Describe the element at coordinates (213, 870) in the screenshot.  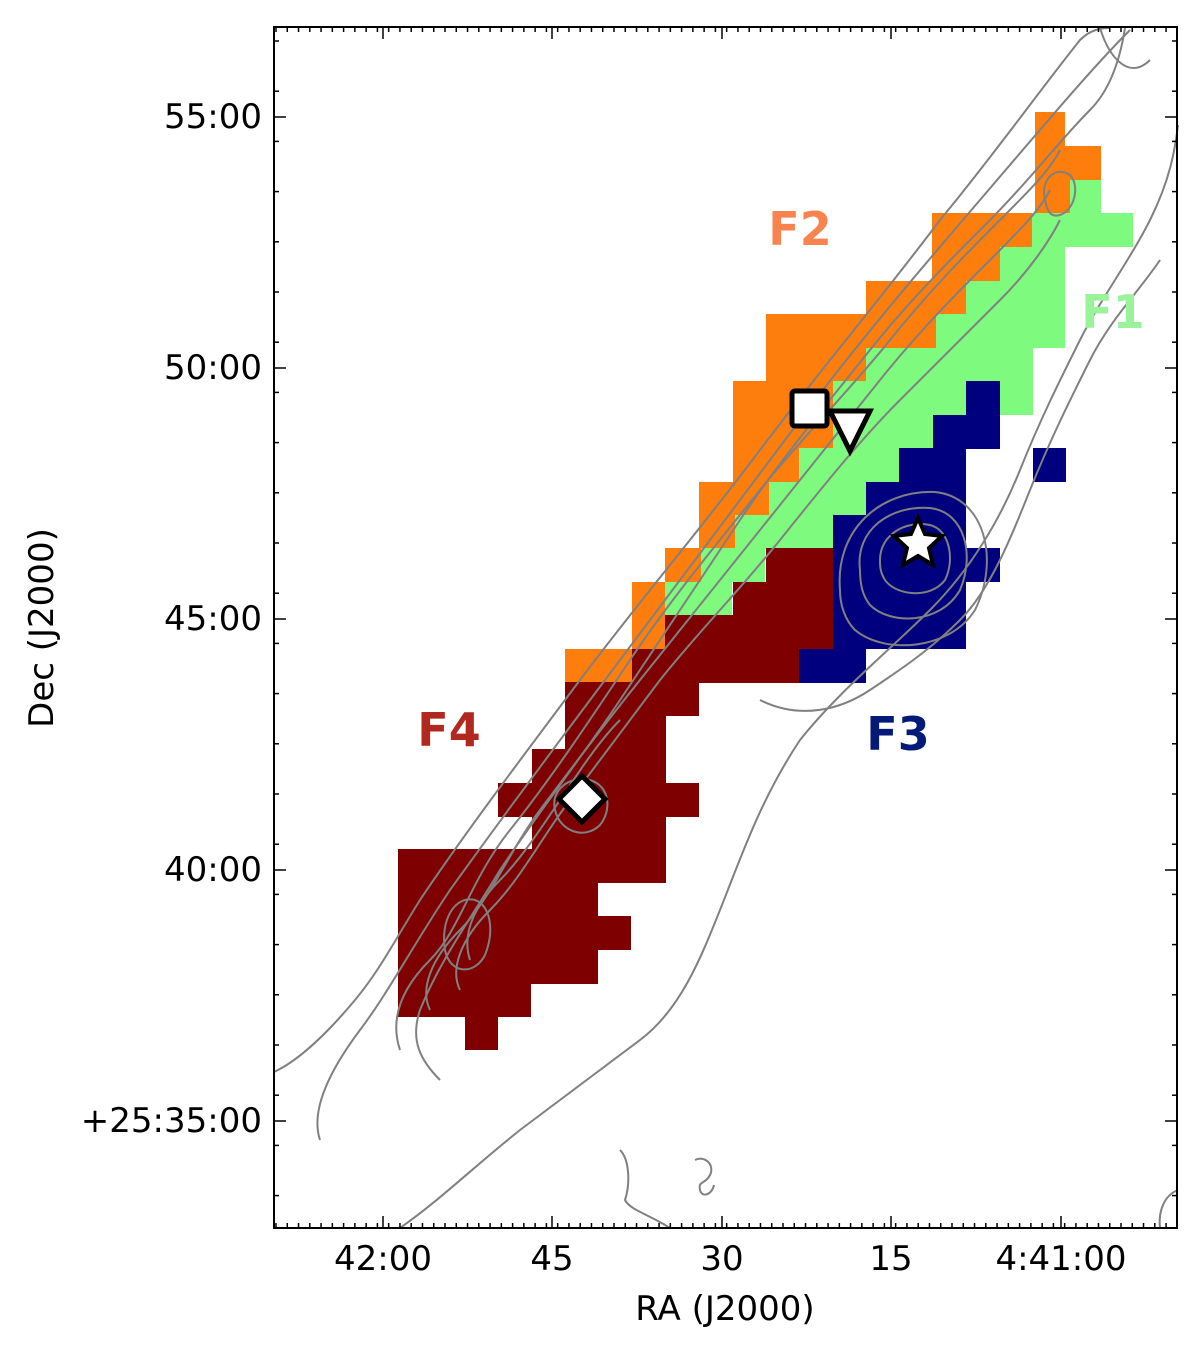
I see `y-tick-label-4: 40:00` at that location.